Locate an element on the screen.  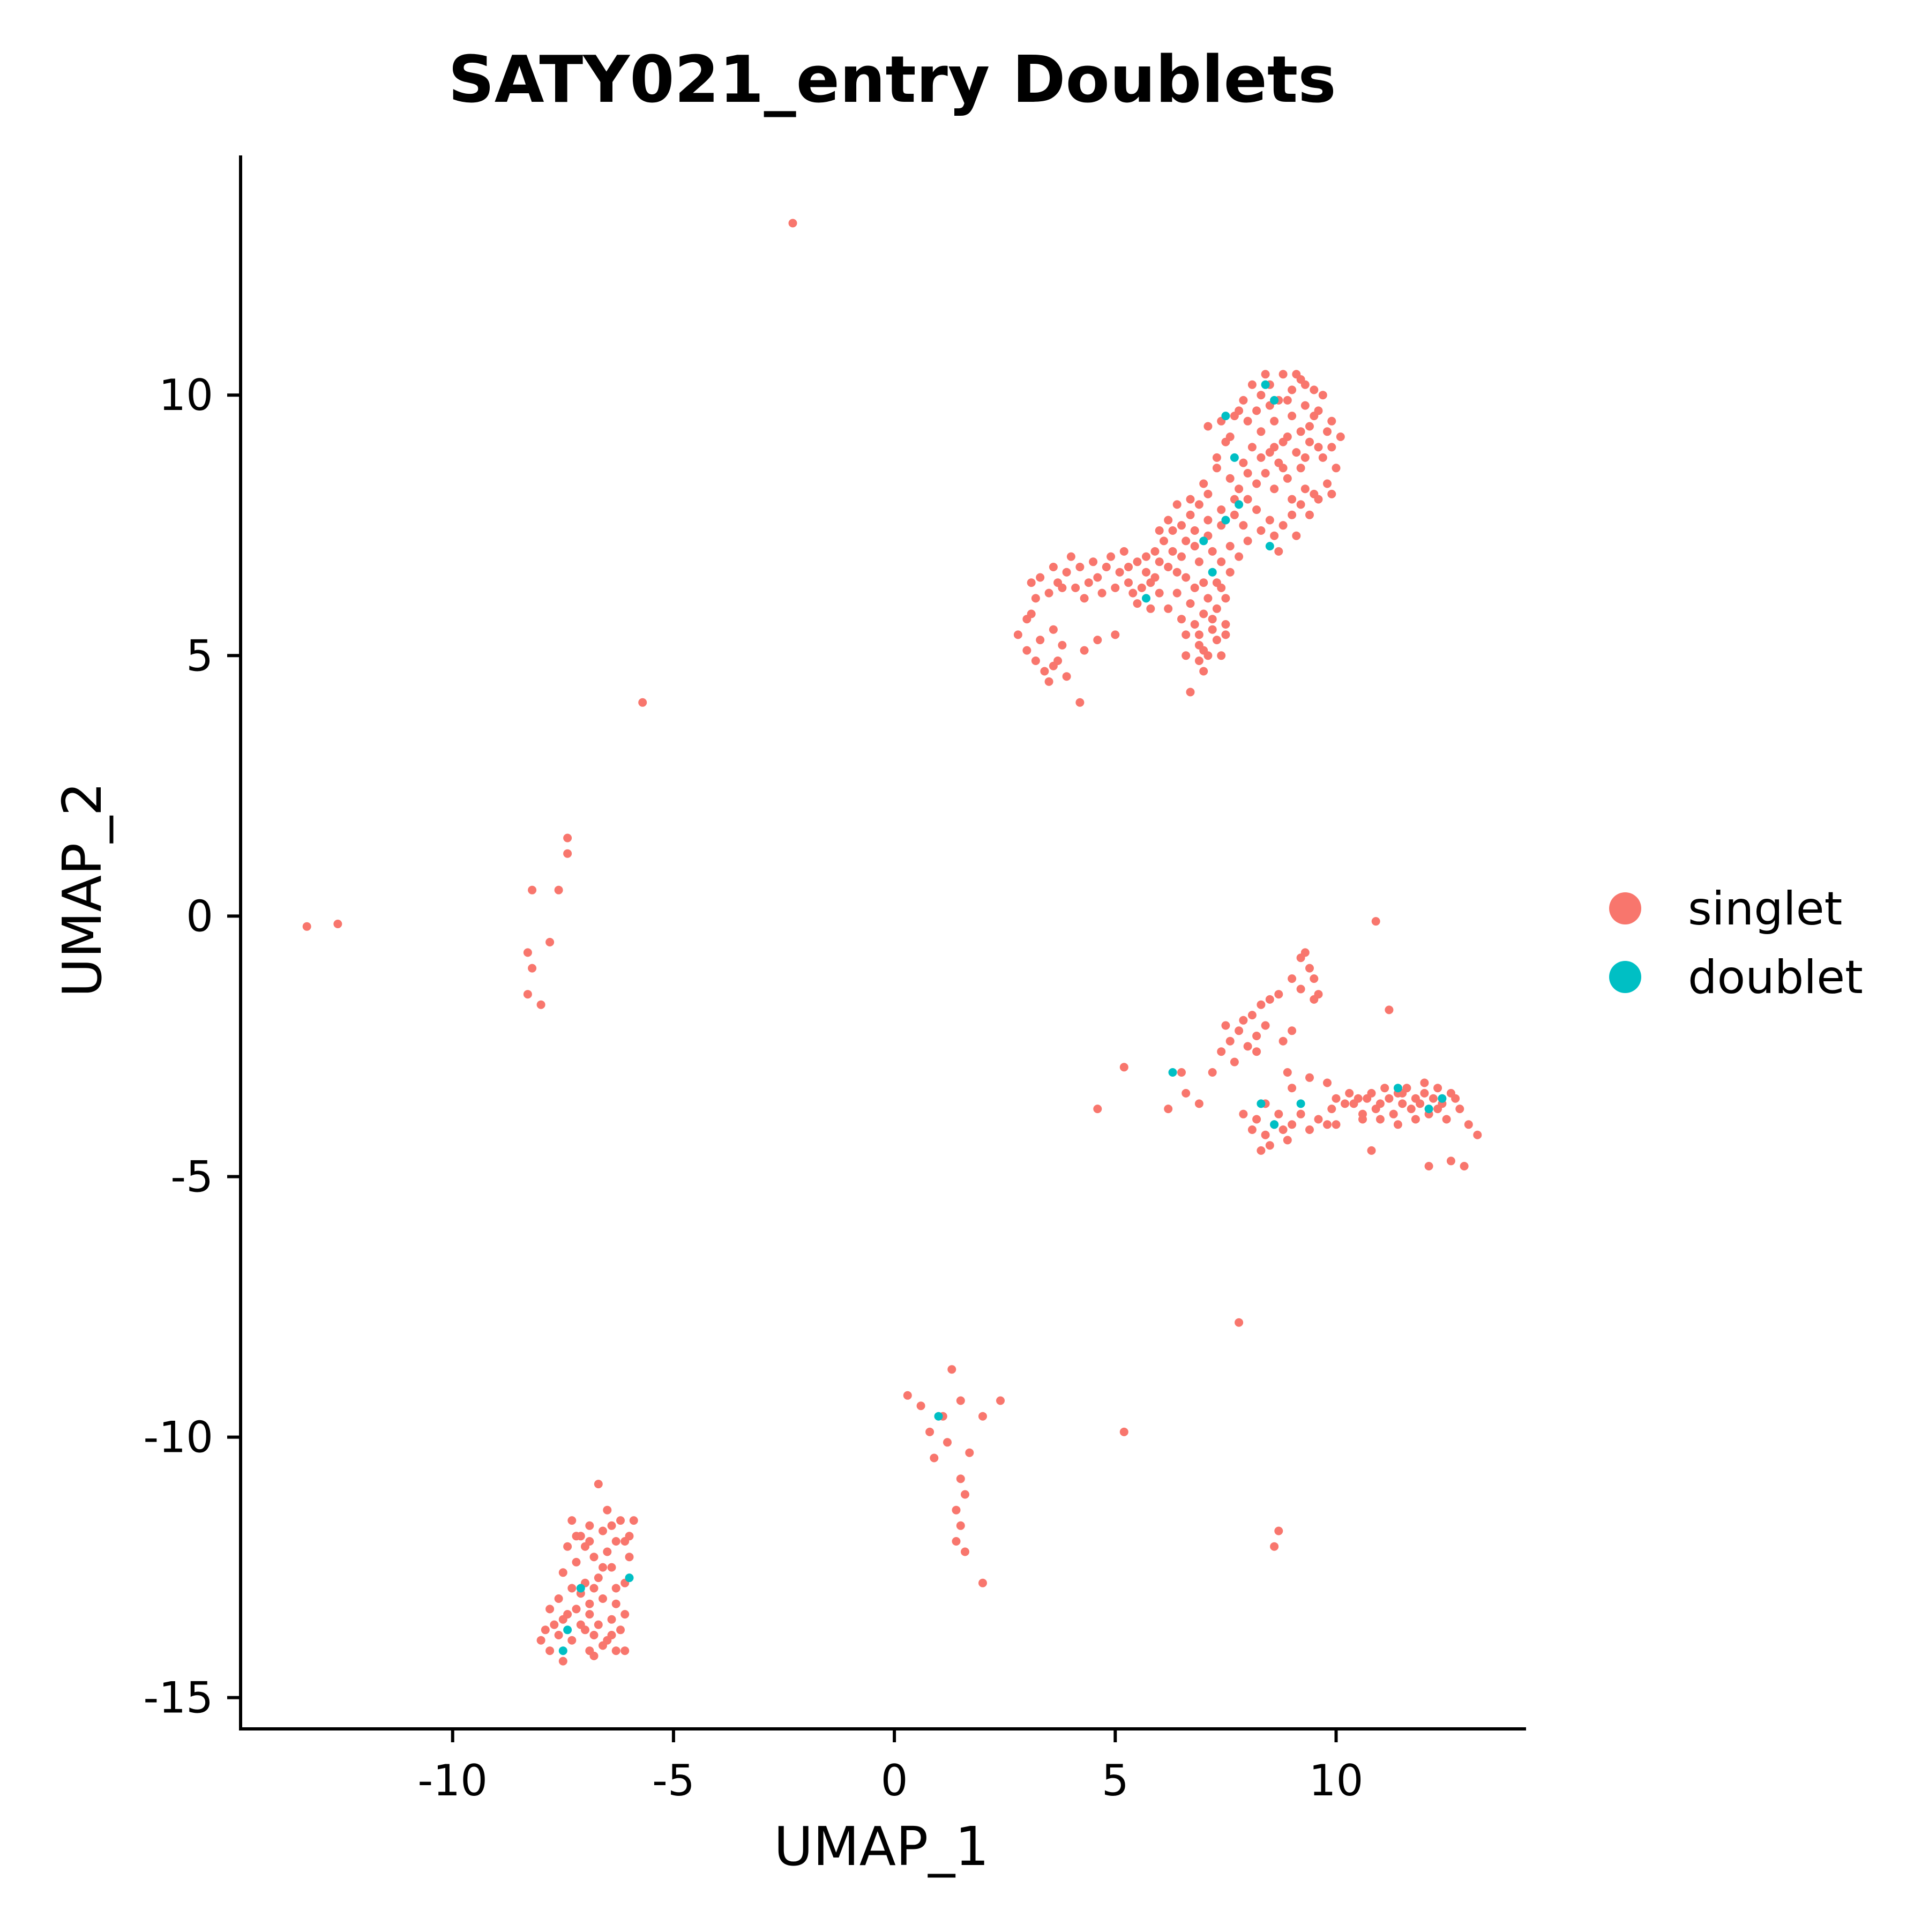
y-ticks: -15 -10 -5 0 5 10 is located at coordinates (191, 1046).